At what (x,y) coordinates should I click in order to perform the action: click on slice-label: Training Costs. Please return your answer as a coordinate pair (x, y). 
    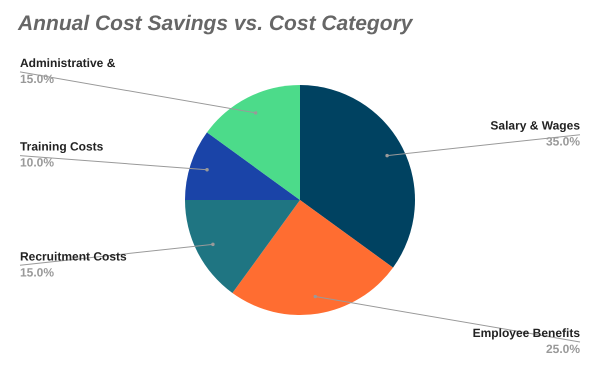
    Looking at the image, I should click on (62, 147).